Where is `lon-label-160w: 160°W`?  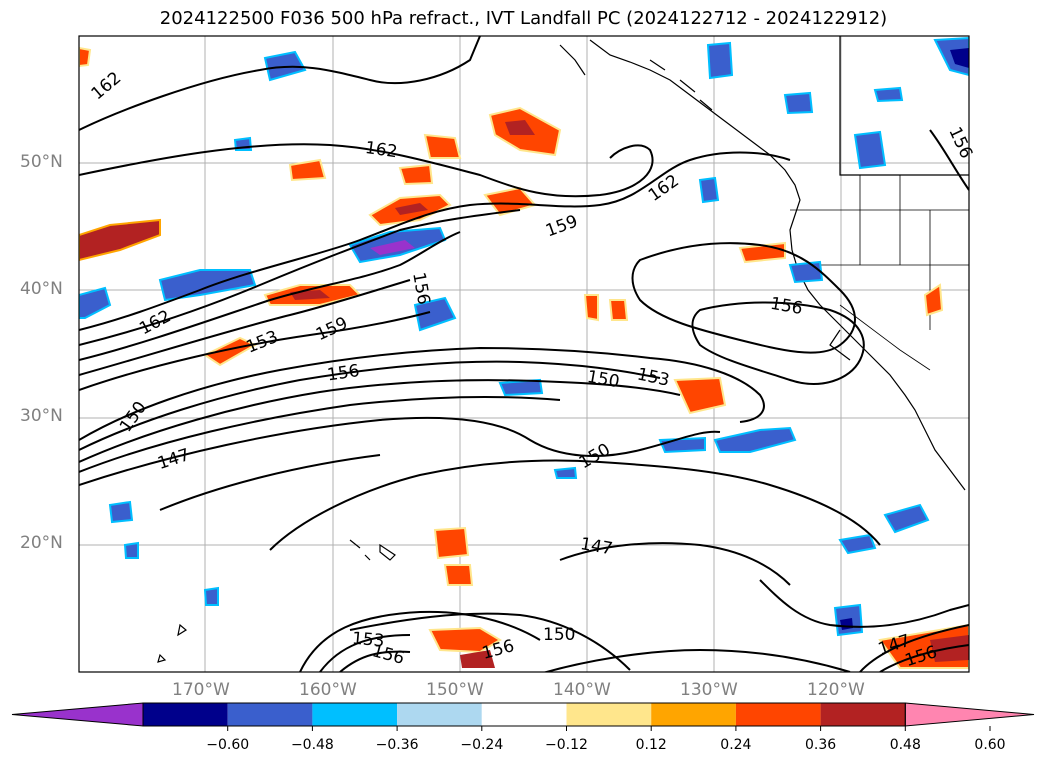
lon-label-160w: 160°W is located at coordinates (328, 690).